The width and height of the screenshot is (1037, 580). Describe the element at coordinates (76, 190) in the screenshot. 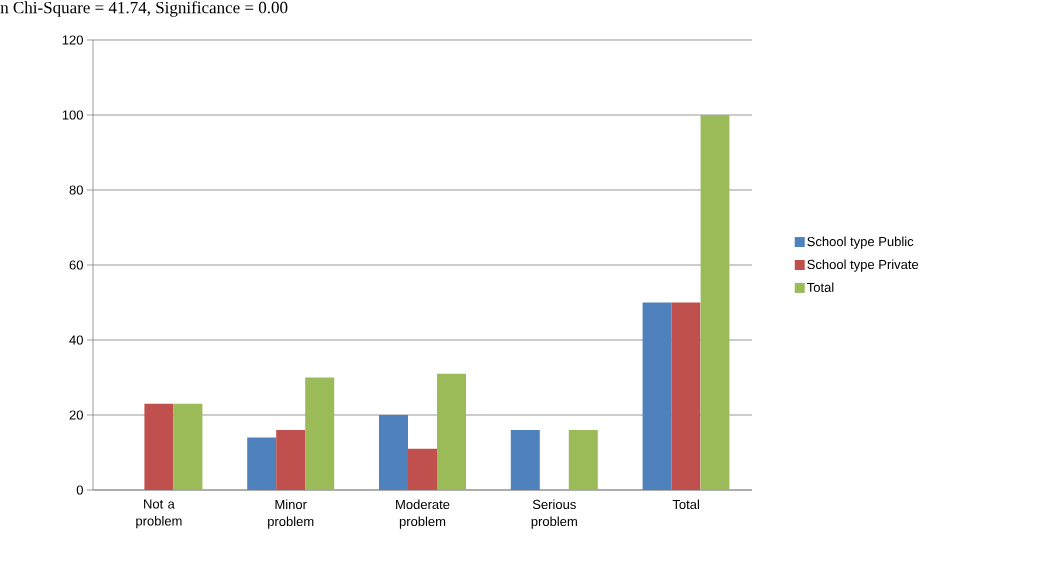

I see `y-tick-label: 80` at that location.